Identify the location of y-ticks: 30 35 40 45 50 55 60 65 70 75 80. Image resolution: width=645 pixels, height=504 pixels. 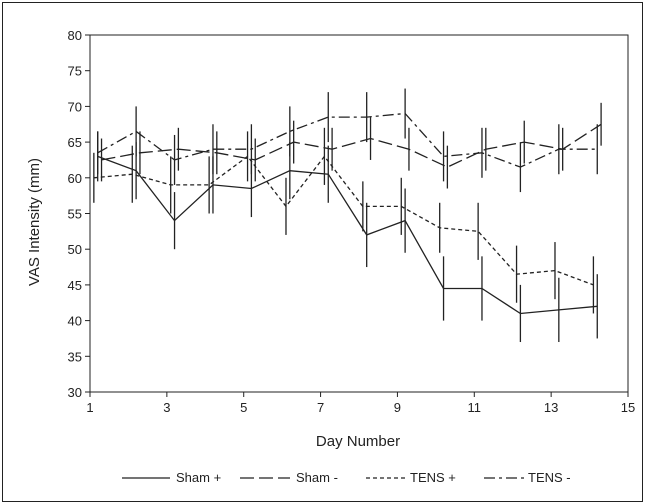
(79, 214).